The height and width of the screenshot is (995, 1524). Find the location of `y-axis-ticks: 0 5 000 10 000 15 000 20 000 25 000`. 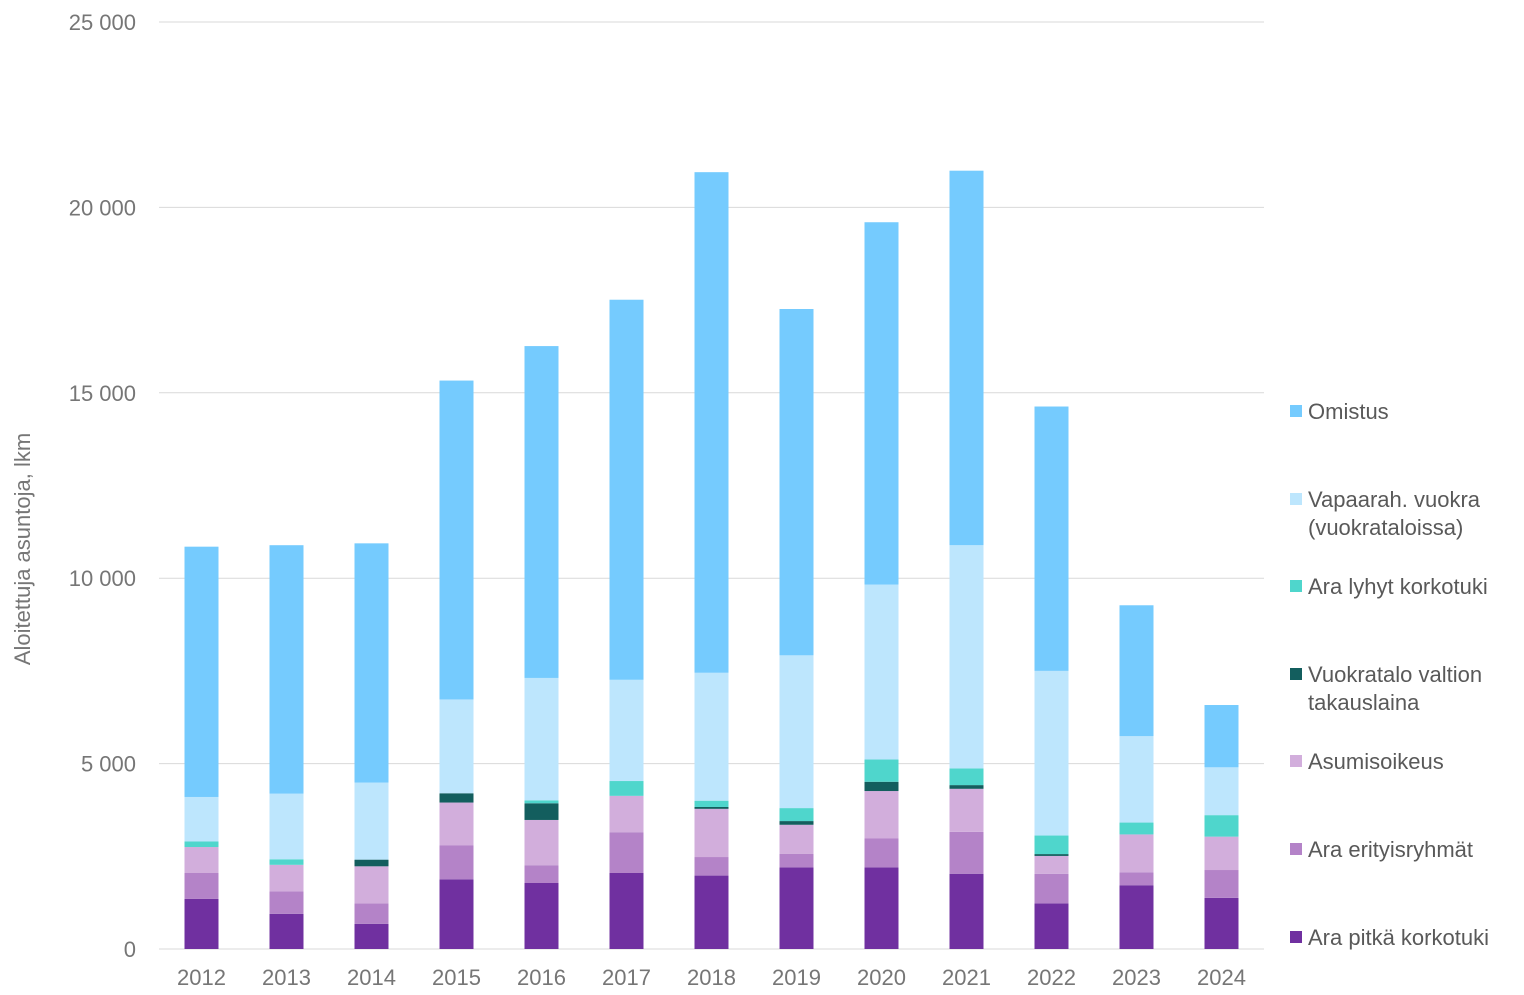

y-axis-ticks: 0 5 000 10 000 15 000 20 000 25 000 is located at coordinates (102, 486).